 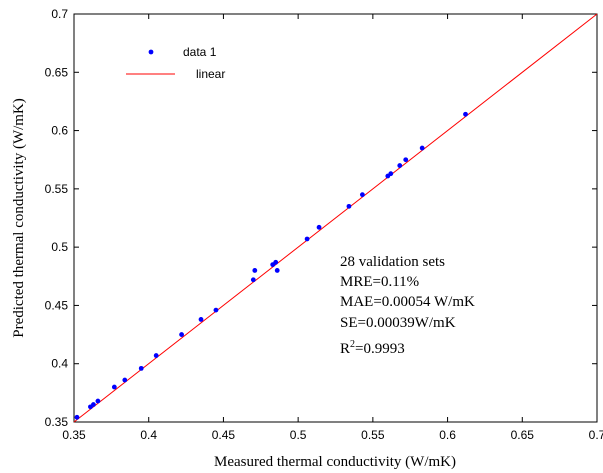 I want to click on x-tick-label: 0.65, so click(x=523, y=435).